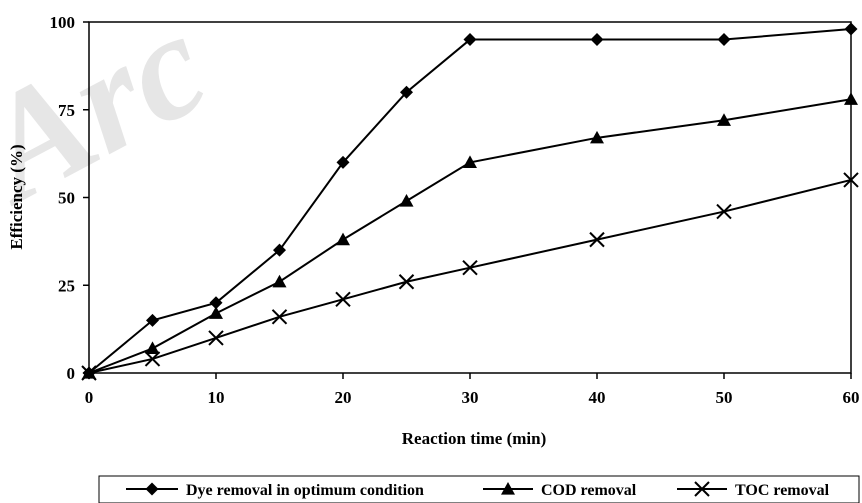 This screenshot has height=503, width=862. I want to click on y-axis-title: Efficiency (%), so click(16, 196).